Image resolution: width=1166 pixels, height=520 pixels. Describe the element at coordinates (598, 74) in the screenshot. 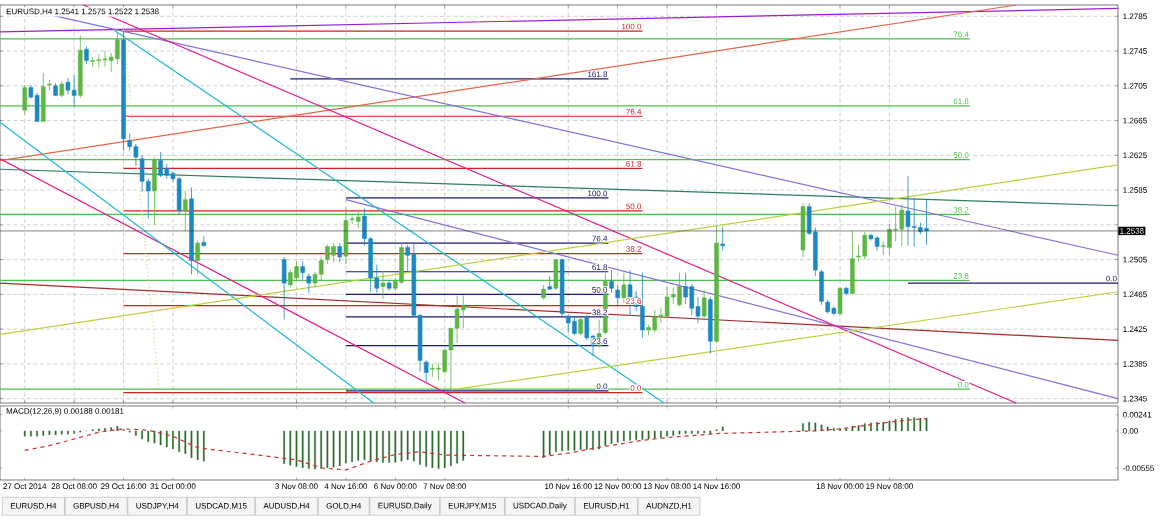

I see `series-label: 161.8` at that location.